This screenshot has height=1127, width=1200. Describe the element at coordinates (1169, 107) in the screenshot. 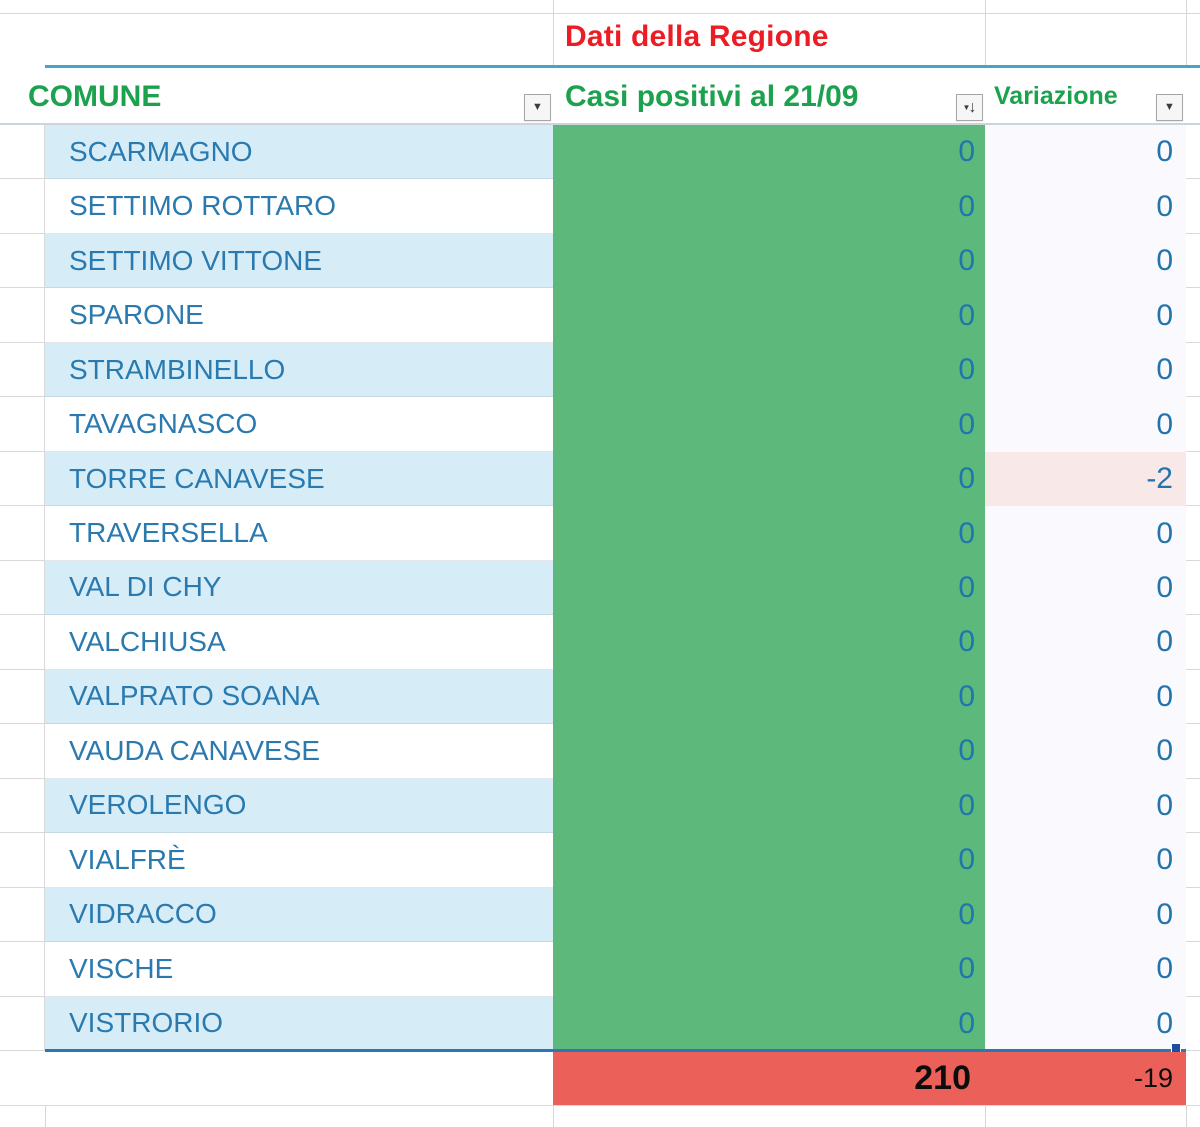

I see `variazione-filter-button: ▼` at that location.